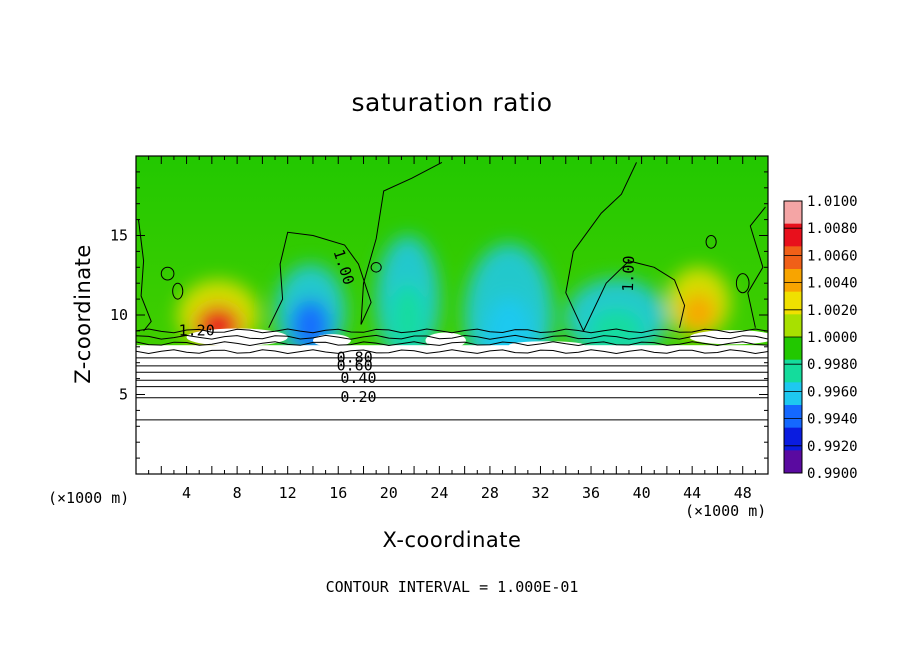 The height and width of the screenshot is (654, 904). What do you see at coordinates (628, 273) in the screenshot?
I see `contour-label: 1.00` at bounding box center [628, 273].